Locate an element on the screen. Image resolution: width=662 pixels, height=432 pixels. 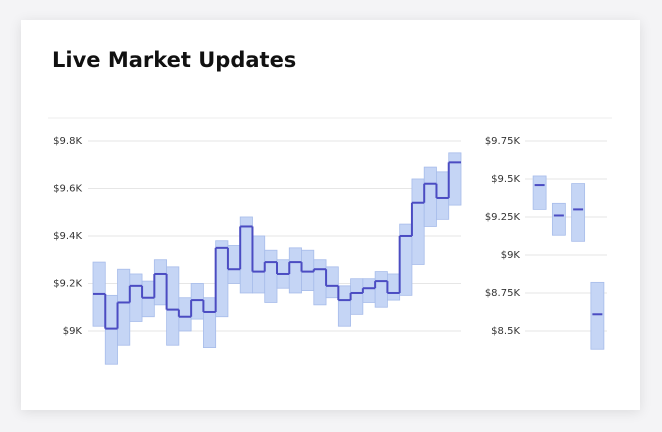
y-tick-label: $9.2K is located at coordinates (67, 283).